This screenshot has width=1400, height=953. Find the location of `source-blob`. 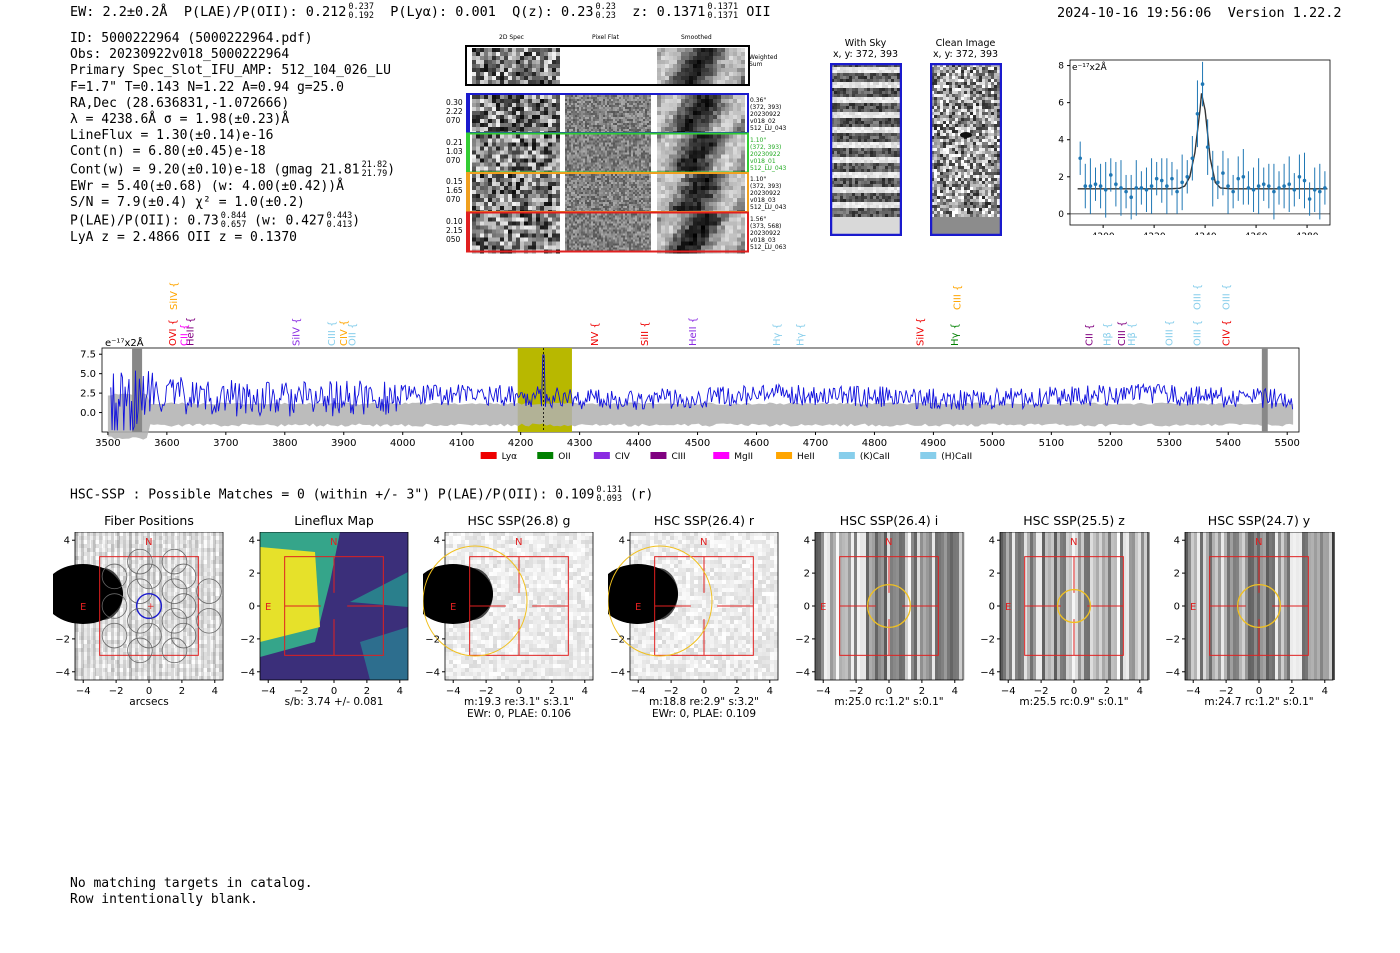

source-blob is located at coordinates (966, 135).